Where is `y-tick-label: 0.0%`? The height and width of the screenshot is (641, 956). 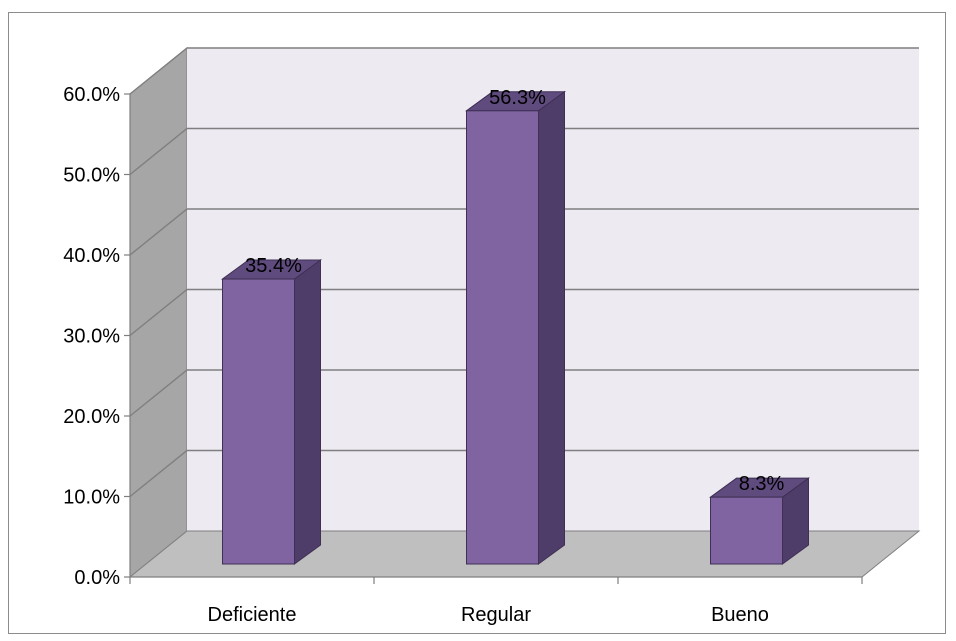 y-tick-label: 0.0% is located at coordinates (97, 578).